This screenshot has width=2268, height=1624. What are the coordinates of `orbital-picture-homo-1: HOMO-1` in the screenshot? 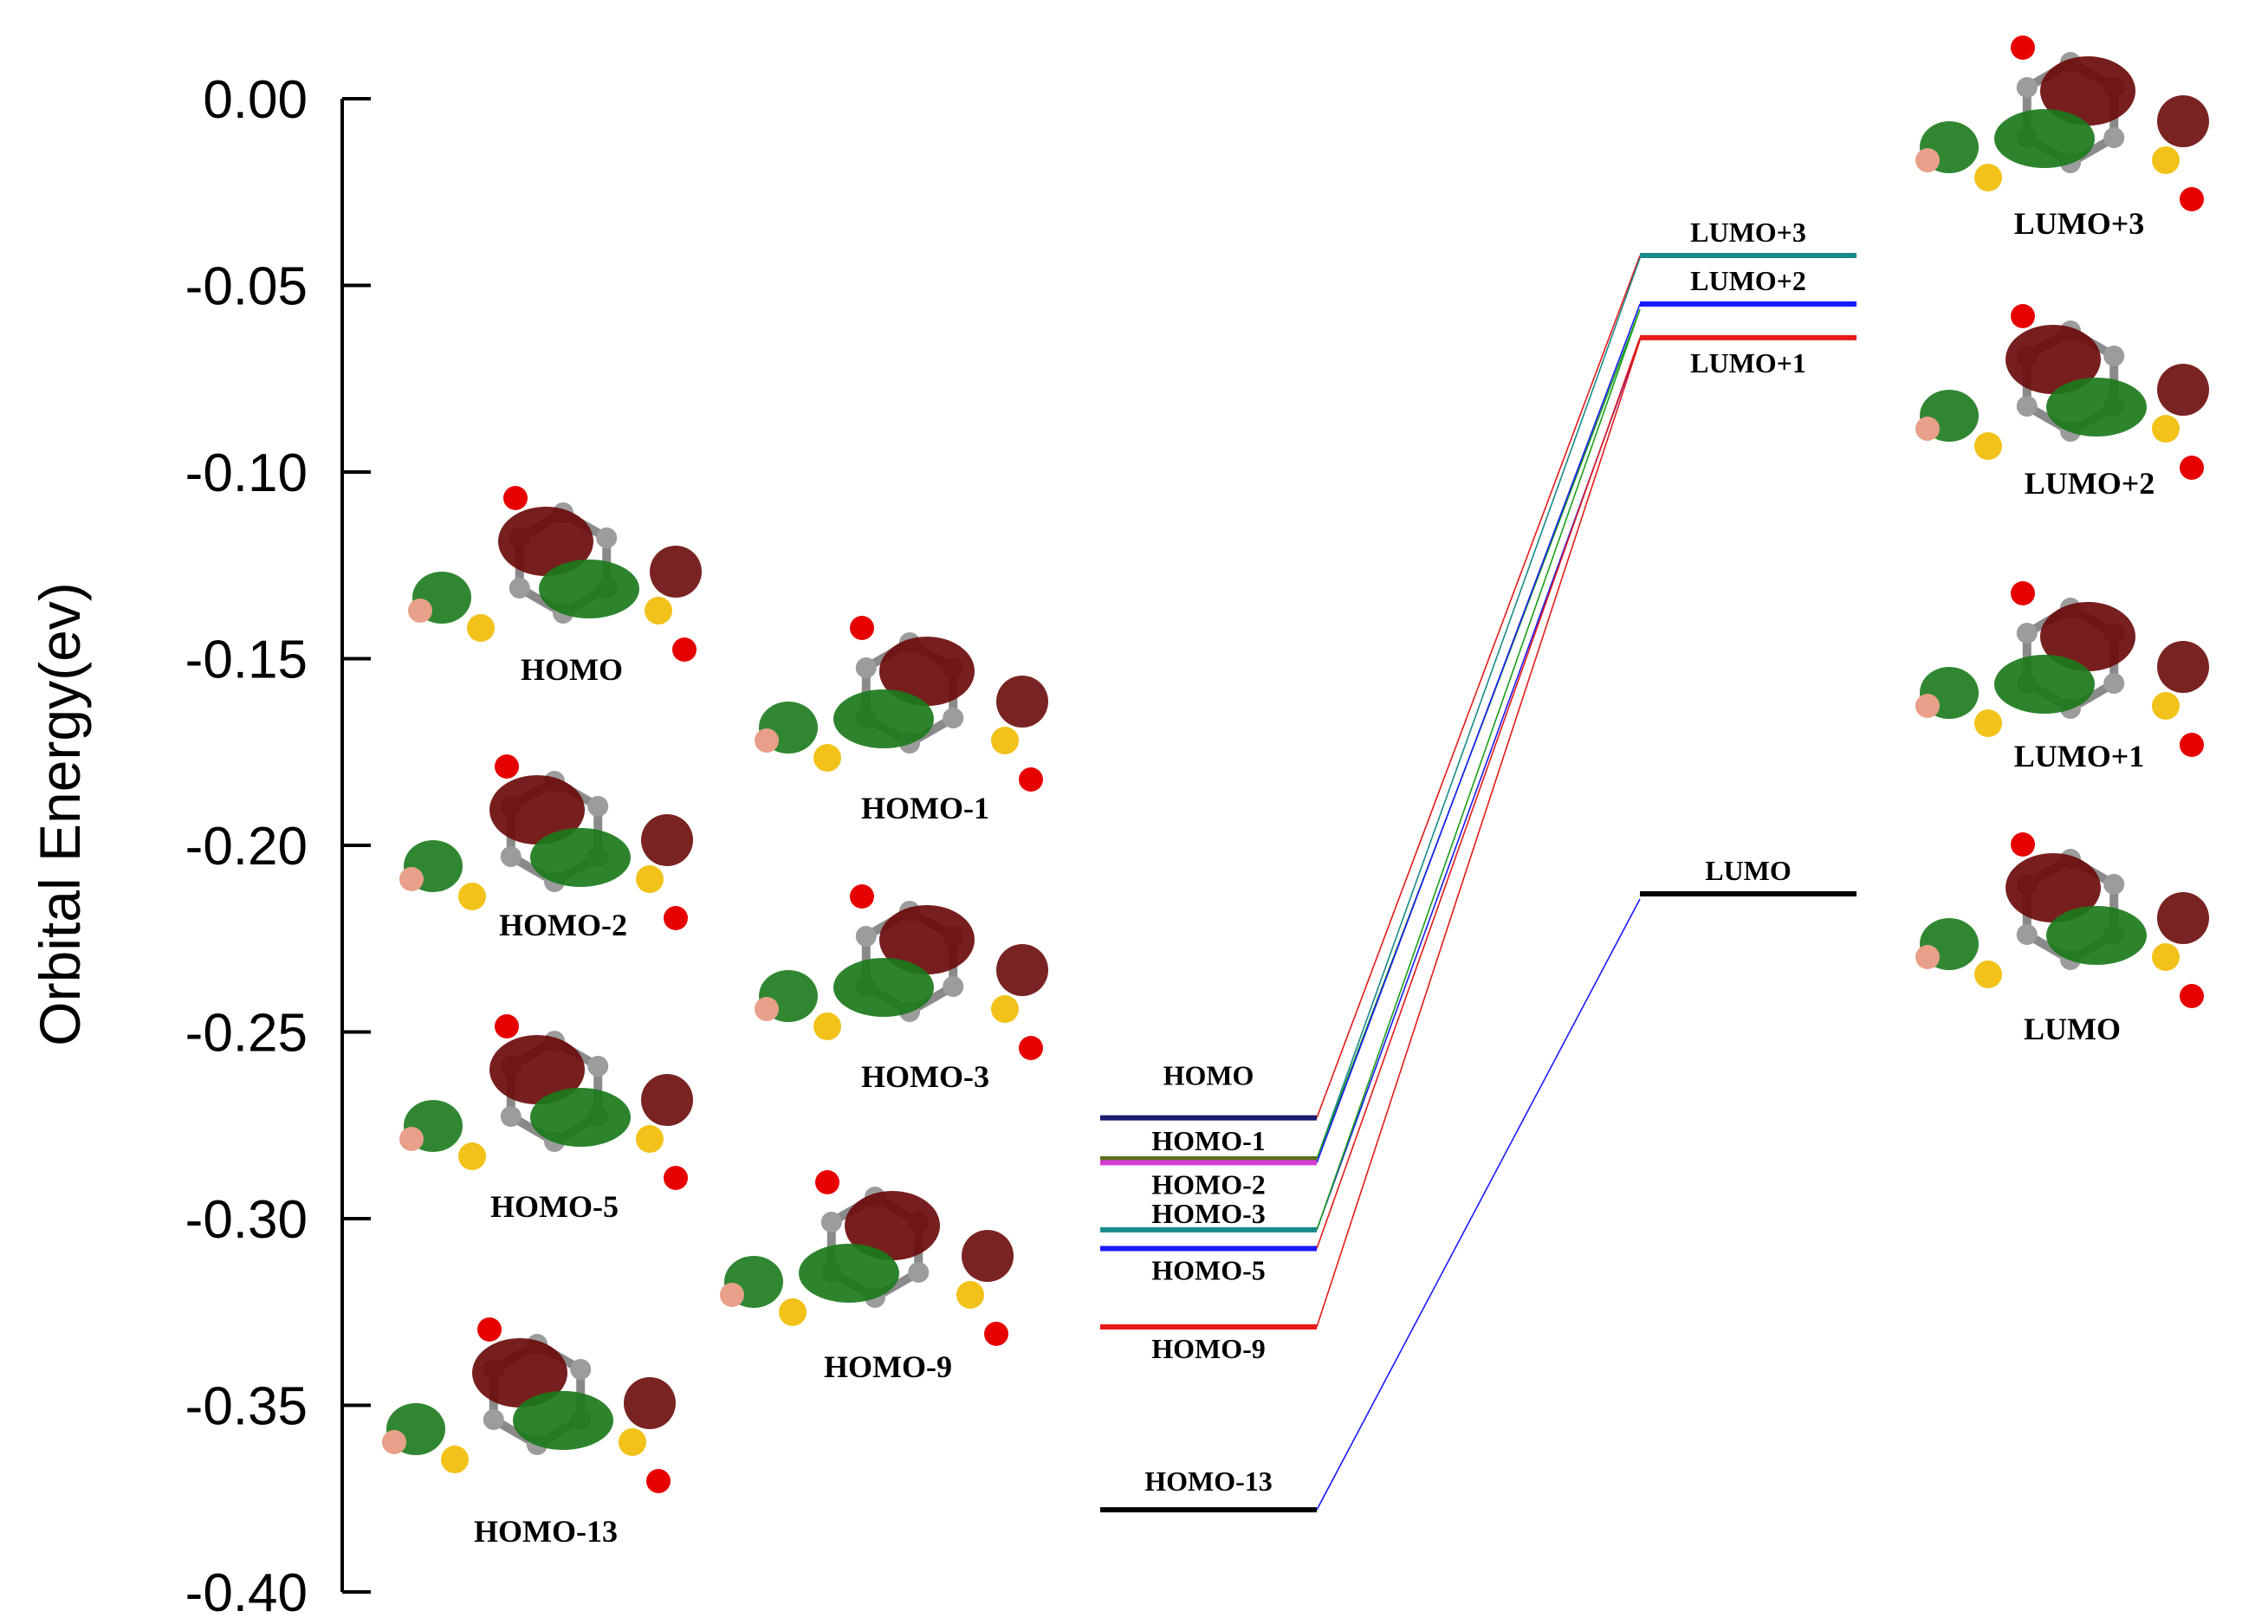 It's located at (902, 720).